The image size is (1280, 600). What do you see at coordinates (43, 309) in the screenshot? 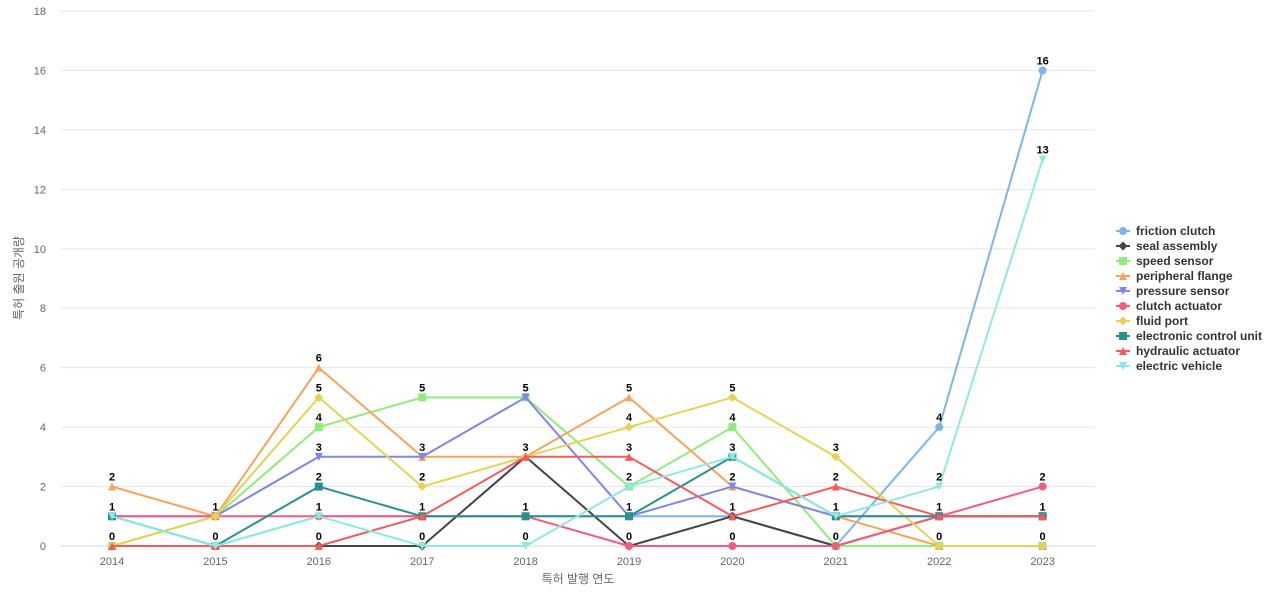
I see `y-tick-label: 8` at bounding box center [43, 309].